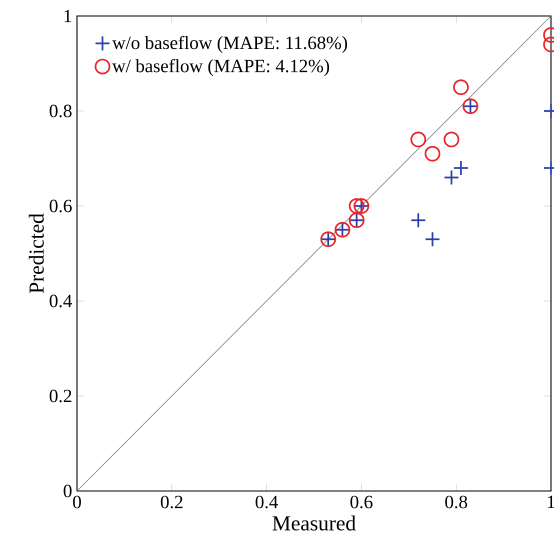 Image resolution: width=554 pixels, height=553 pixels. What do you see at coordinates (456, 502) in the screenshot?
I see `x-tick-label: 0.8` at bounding box center [456, 502].